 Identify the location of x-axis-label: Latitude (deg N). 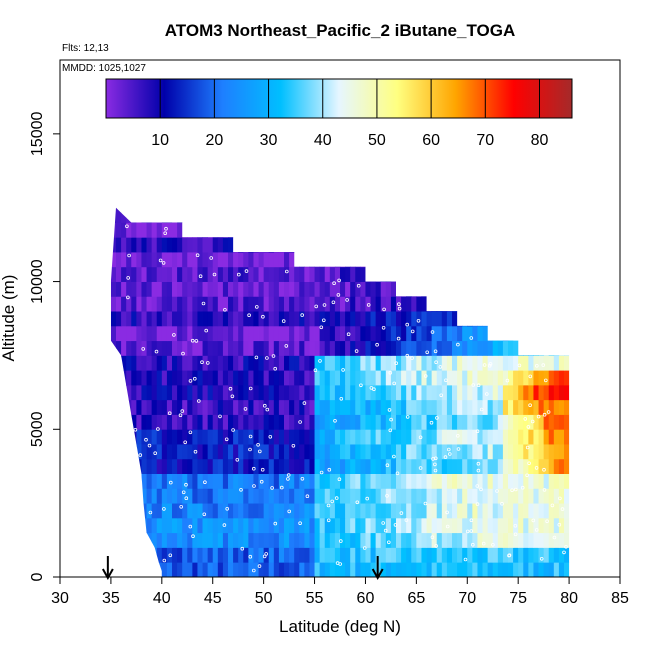
(340, 626).